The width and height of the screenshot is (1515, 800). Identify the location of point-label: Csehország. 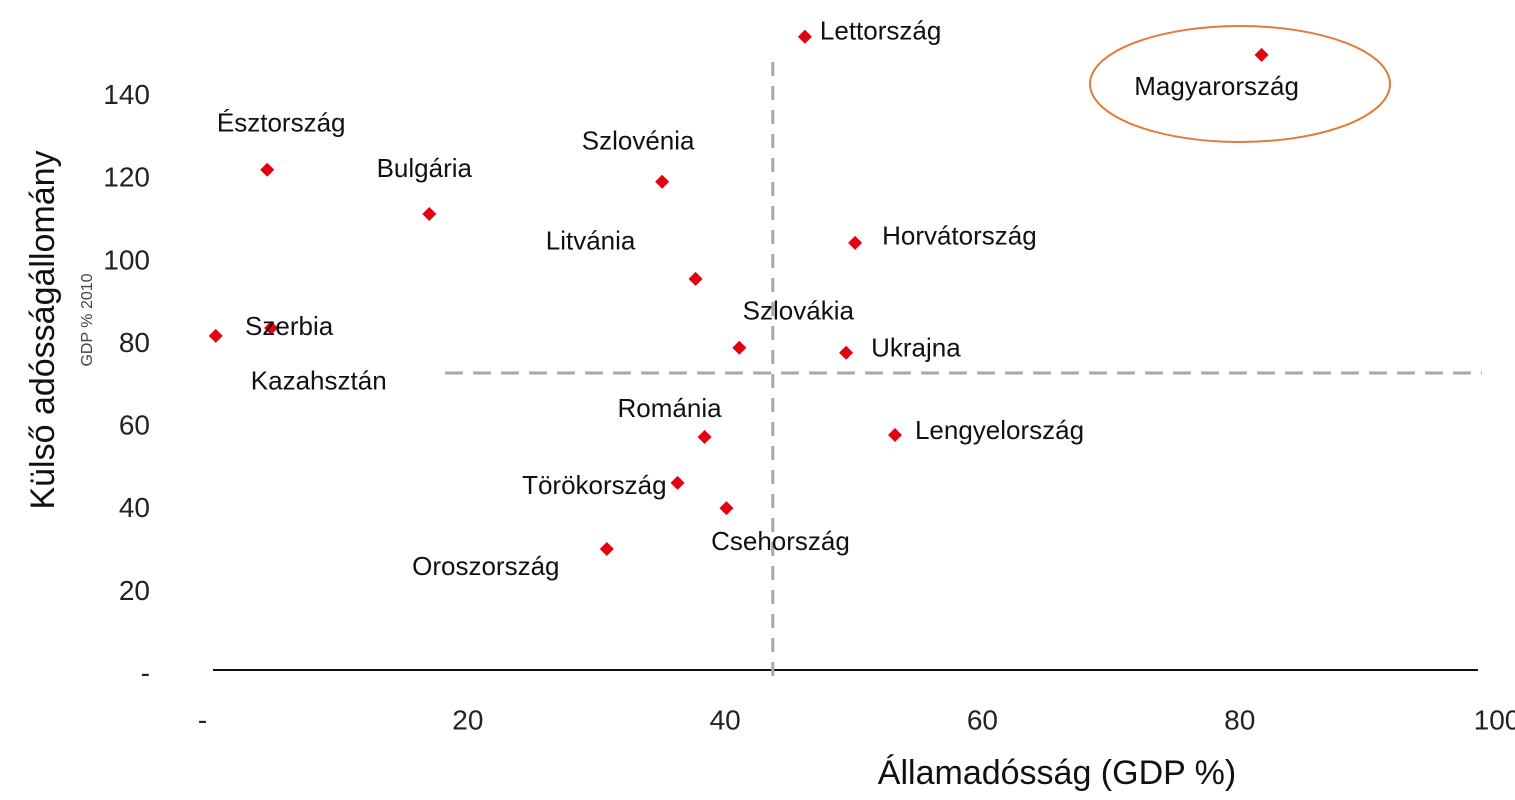
(780, 541).